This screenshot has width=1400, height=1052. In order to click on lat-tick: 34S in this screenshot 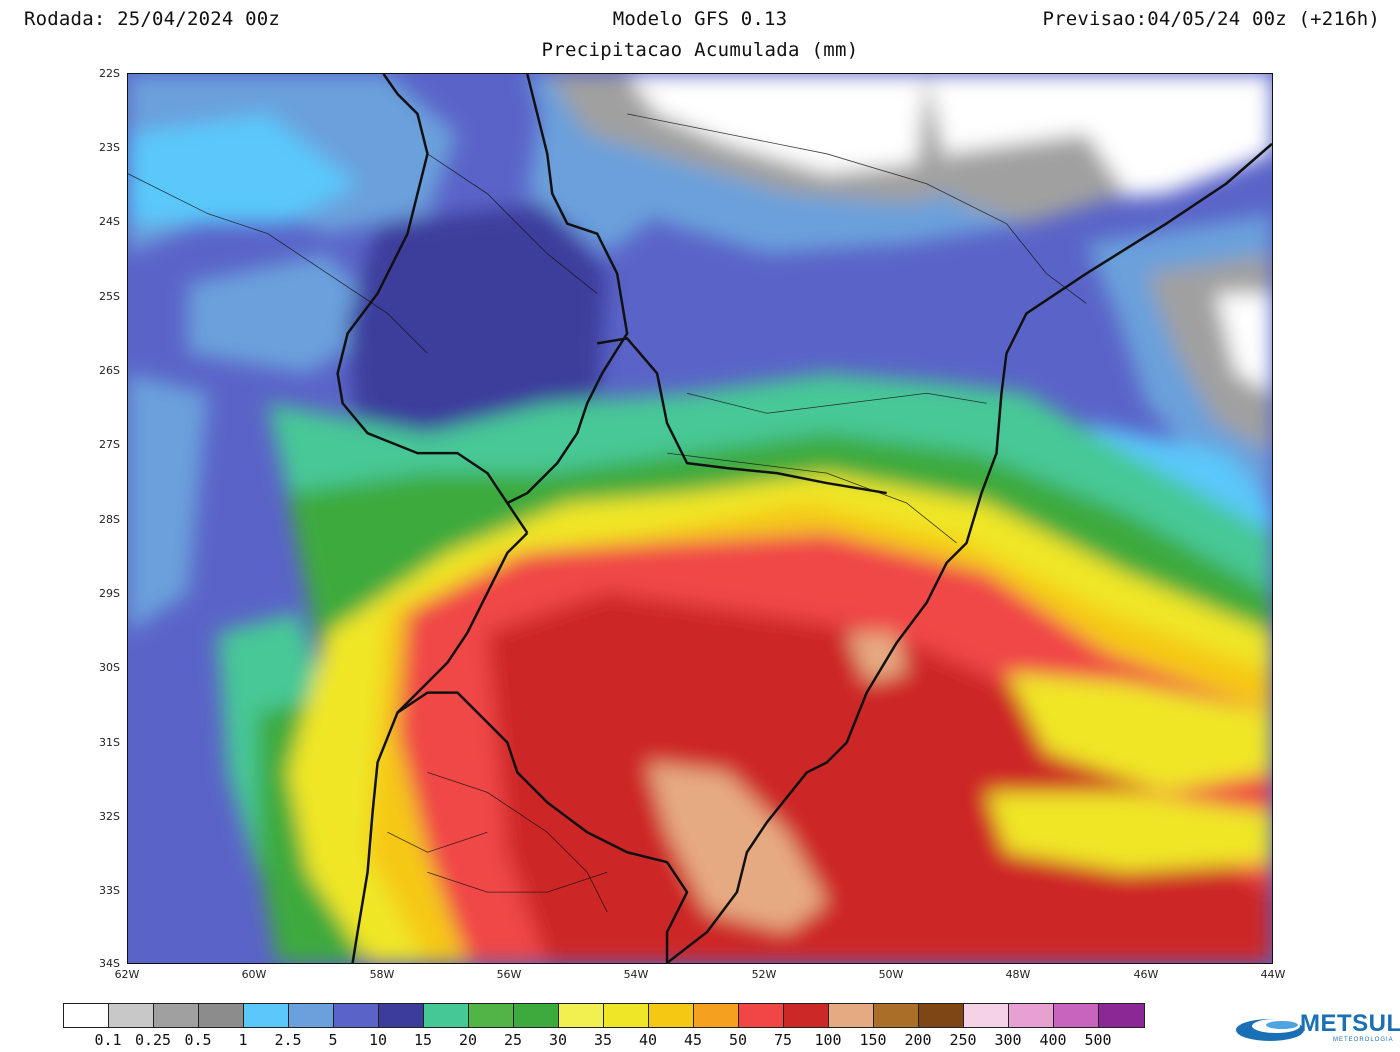, I will do `click(109, 963)`.